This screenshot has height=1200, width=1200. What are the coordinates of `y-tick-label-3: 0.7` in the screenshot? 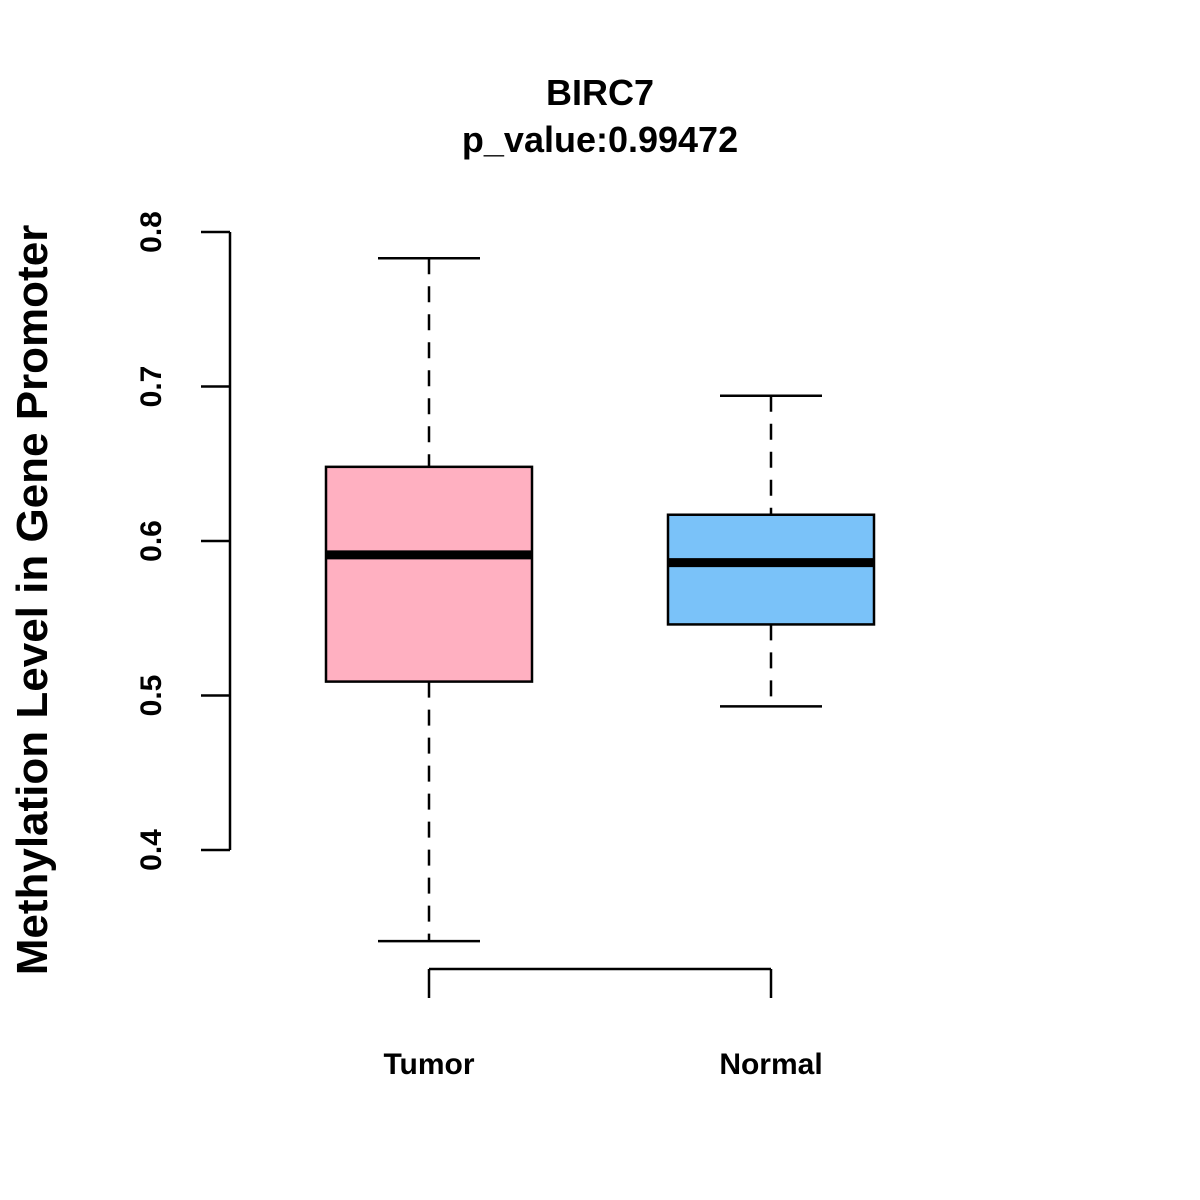 It's located at (151, 387).